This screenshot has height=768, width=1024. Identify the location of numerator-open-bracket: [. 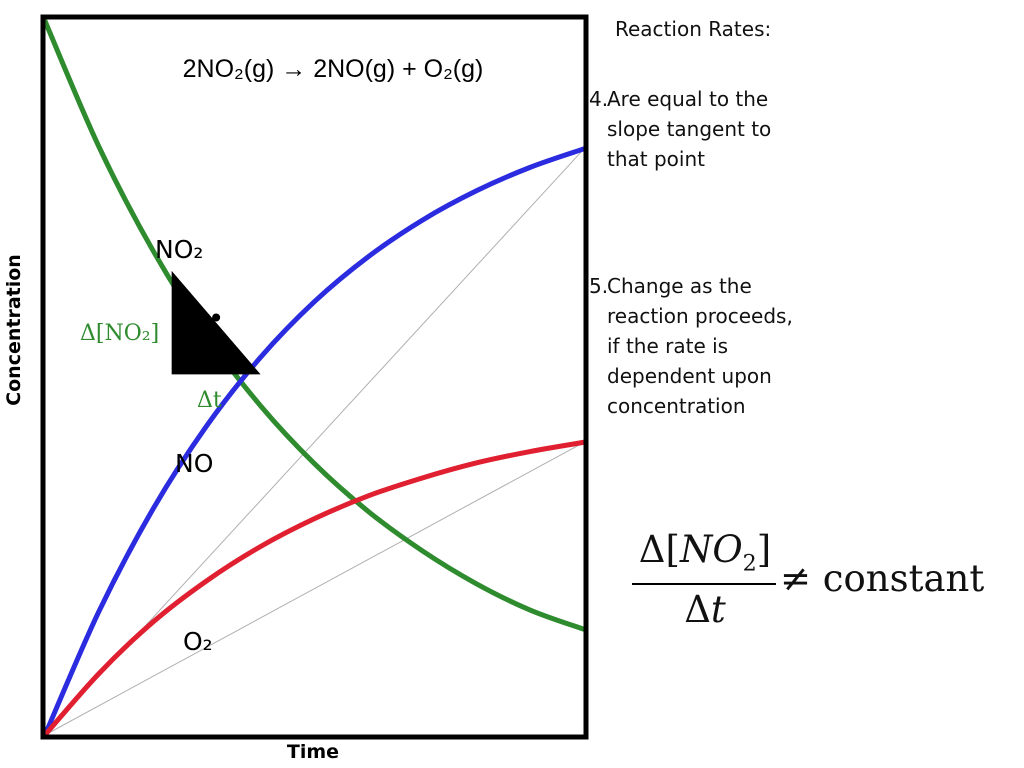
(672, 549).